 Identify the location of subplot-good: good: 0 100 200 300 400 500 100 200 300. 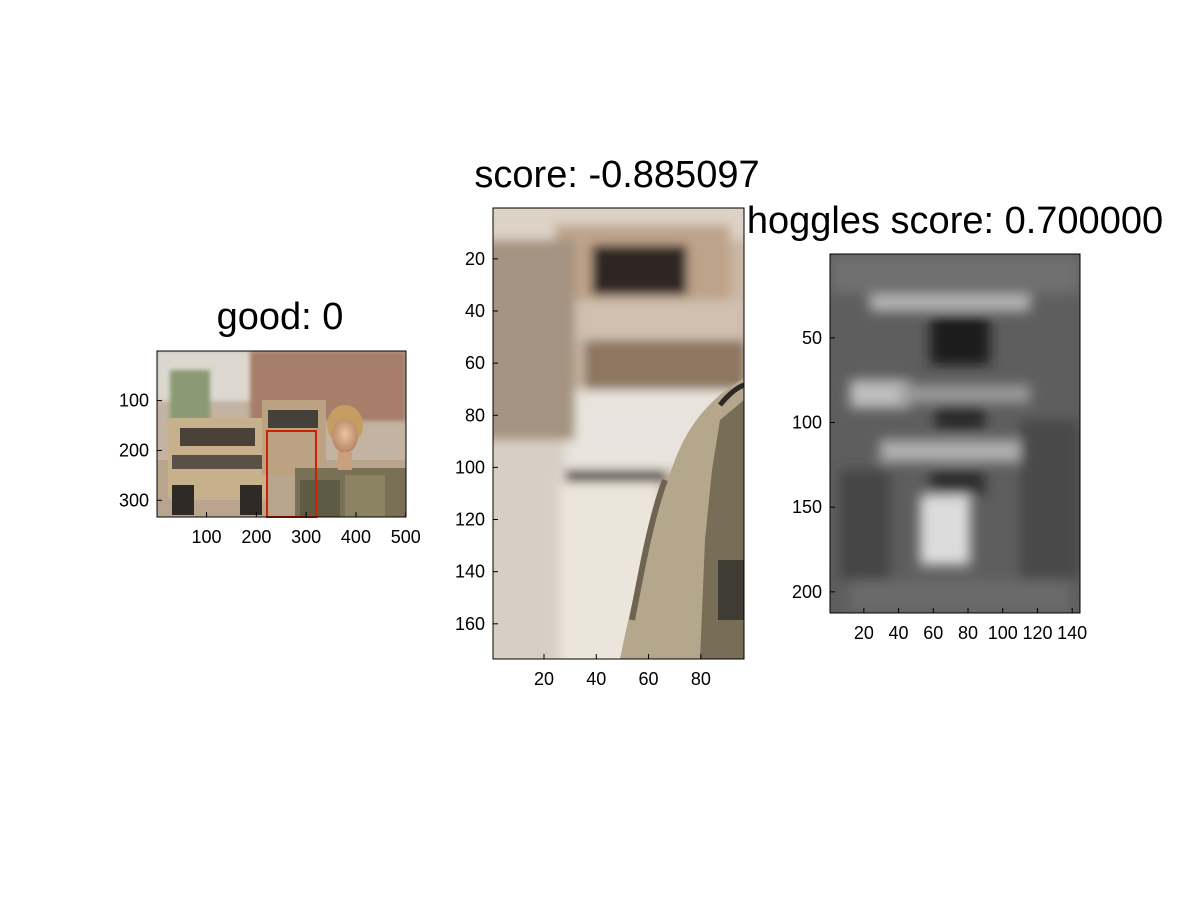
(270, 421).